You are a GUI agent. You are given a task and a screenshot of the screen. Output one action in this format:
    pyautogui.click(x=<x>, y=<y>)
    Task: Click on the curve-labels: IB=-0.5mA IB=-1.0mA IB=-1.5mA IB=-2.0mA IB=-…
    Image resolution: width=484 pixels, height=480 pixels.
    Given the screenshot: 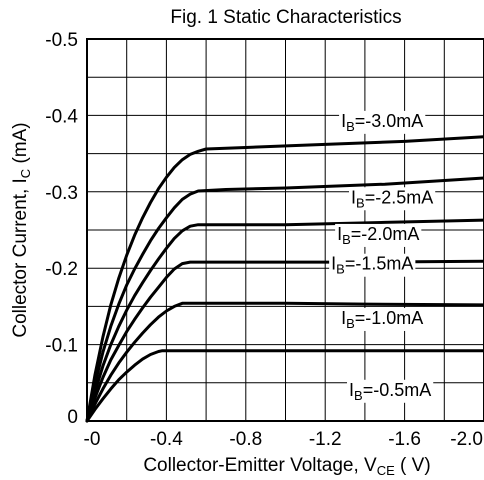 What is the action you would take?
    pyautogui.click(x=382, y=256)
    